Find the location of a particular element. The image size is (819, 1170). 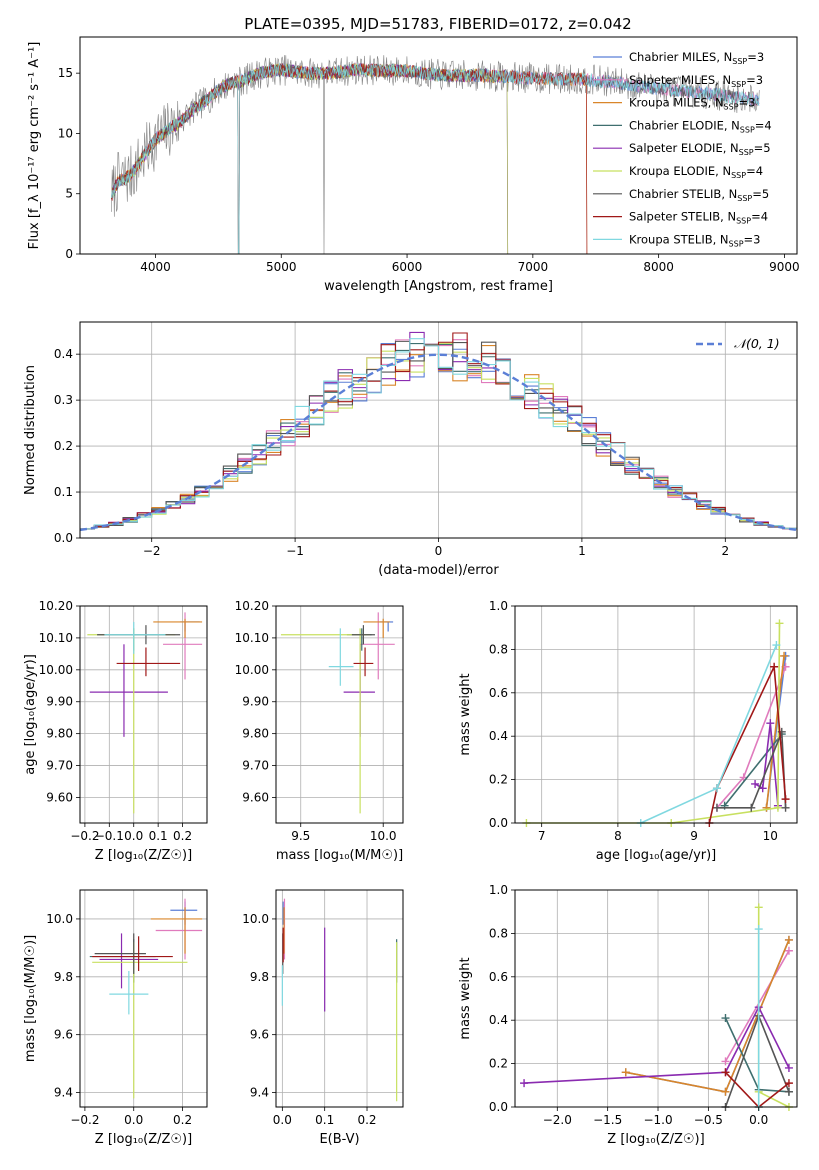

y-tick-label: 0.4 is located at coordinates (498, 736).